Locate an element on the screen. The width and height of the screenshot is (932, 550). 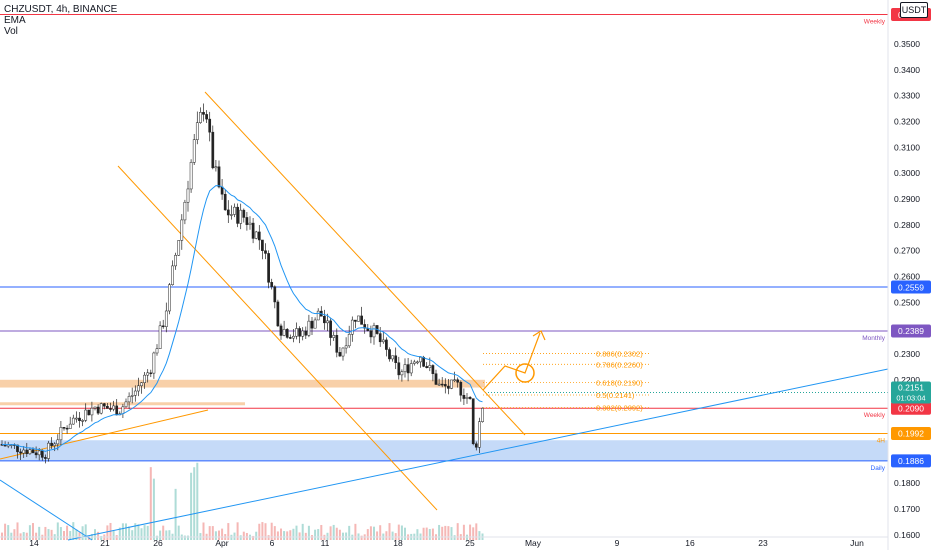
time-tick-label: 26 is located at coordinates (158, 543).